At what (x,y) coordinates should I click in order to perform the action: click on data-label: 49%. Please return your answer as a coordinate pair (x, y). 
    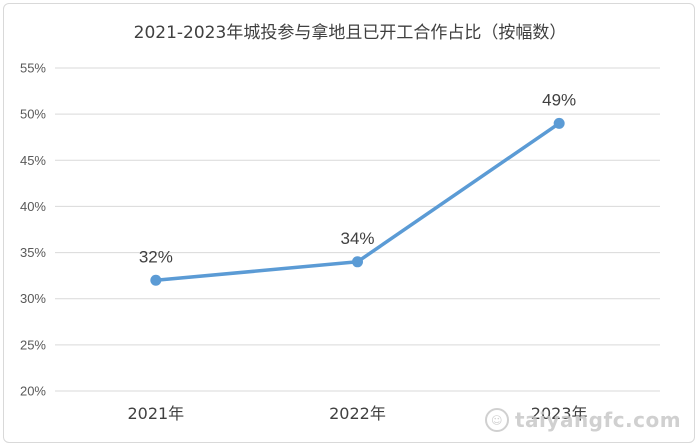
    Looking at the image, I should click on (559, 99).